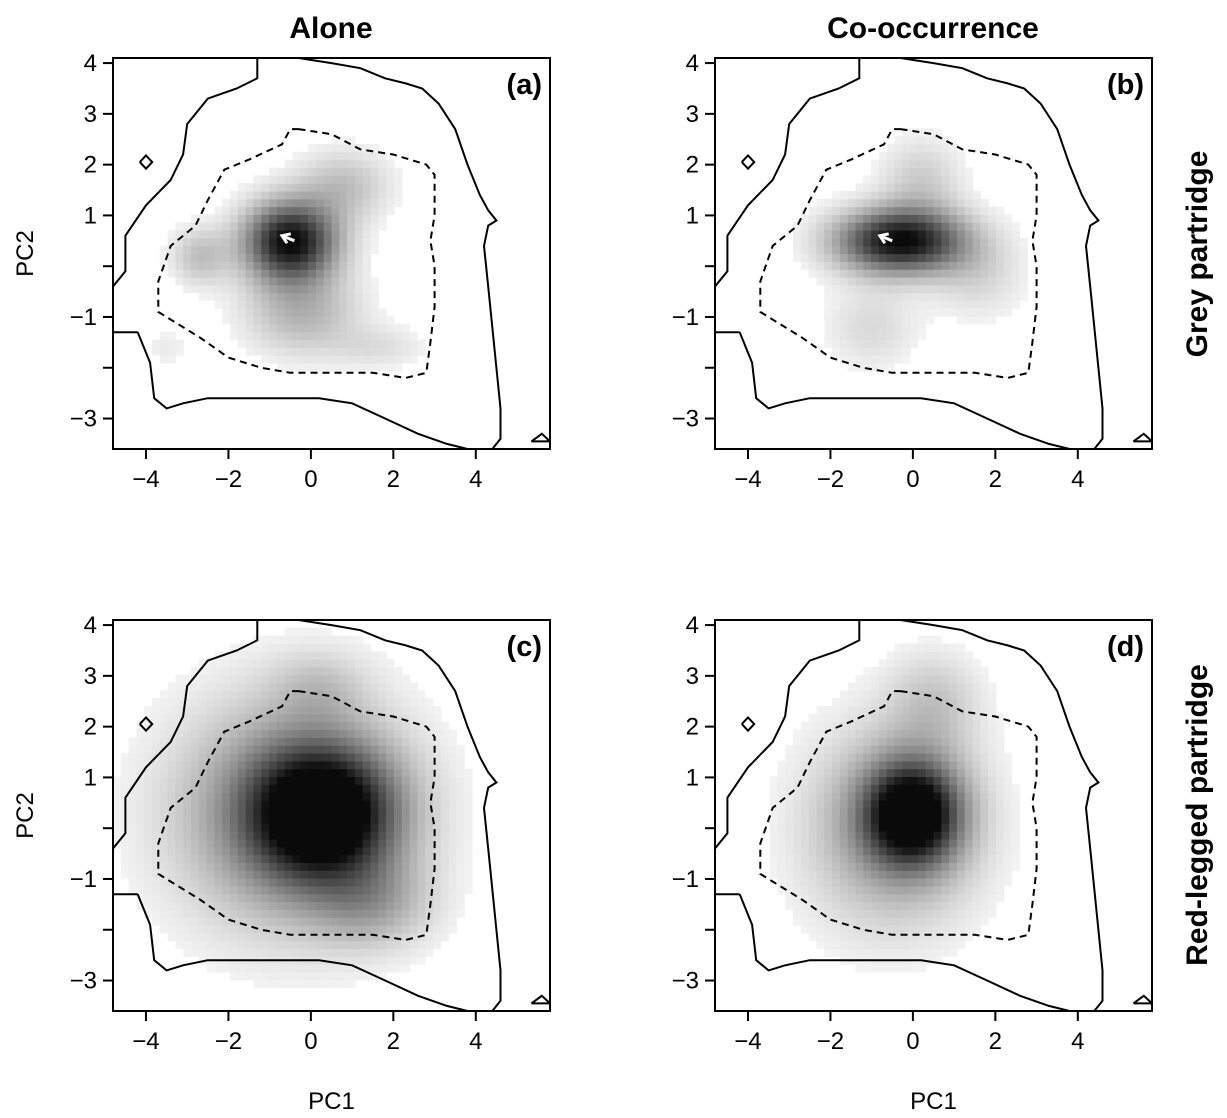 Image resolution: width=1227 pixels, height=1118 pixels. Describe the element at coordinates (894, 804) in the screenshot. I see `density-heatmap-d` at that location.